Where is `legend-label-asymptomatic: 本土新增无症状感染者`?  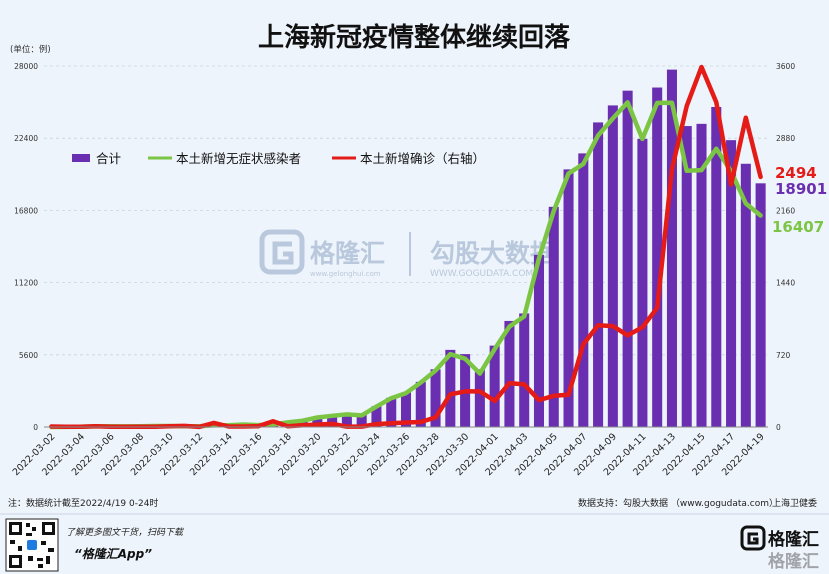
legend-label-asymptomatic: 本土新增无症状感染者 is located at coordinates (238, 158).